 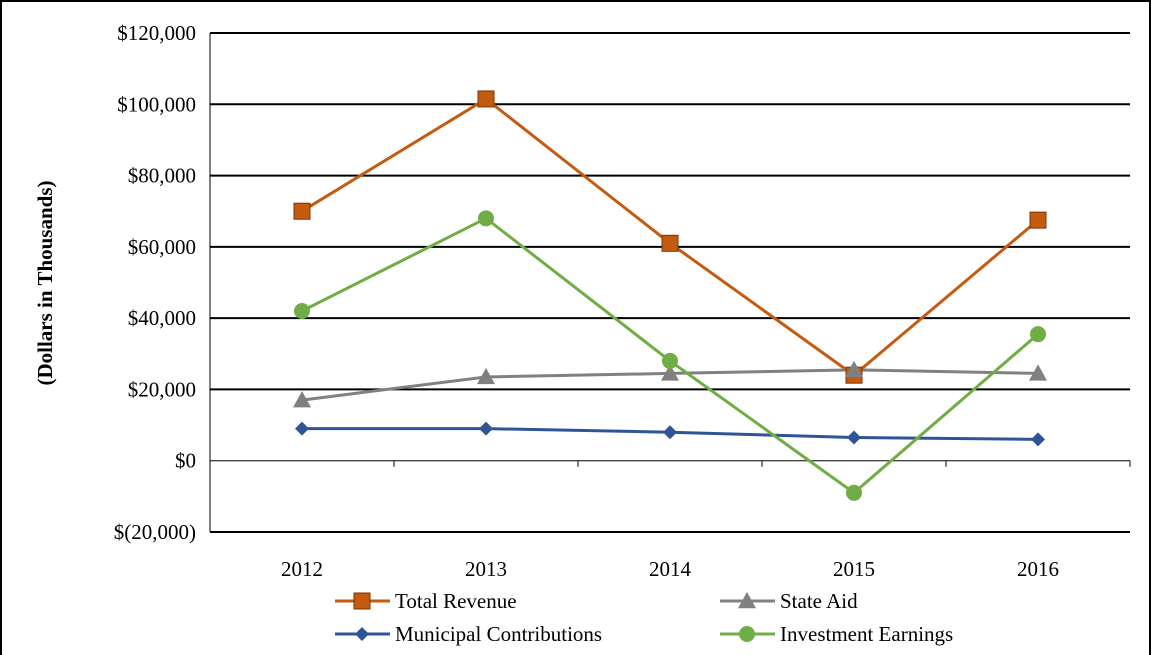 I want to click on legend-marker-investment-earnings, so click(x=747, y=634).